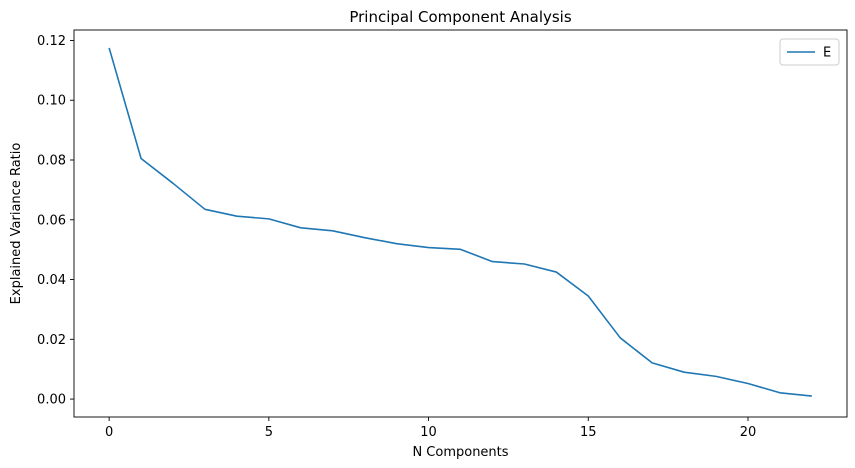 This screenshot has width=855, height=468. What do you see at coordinates (809, 52) in the screenshot?
I see `legend: E` at bounding box center [809, 52].